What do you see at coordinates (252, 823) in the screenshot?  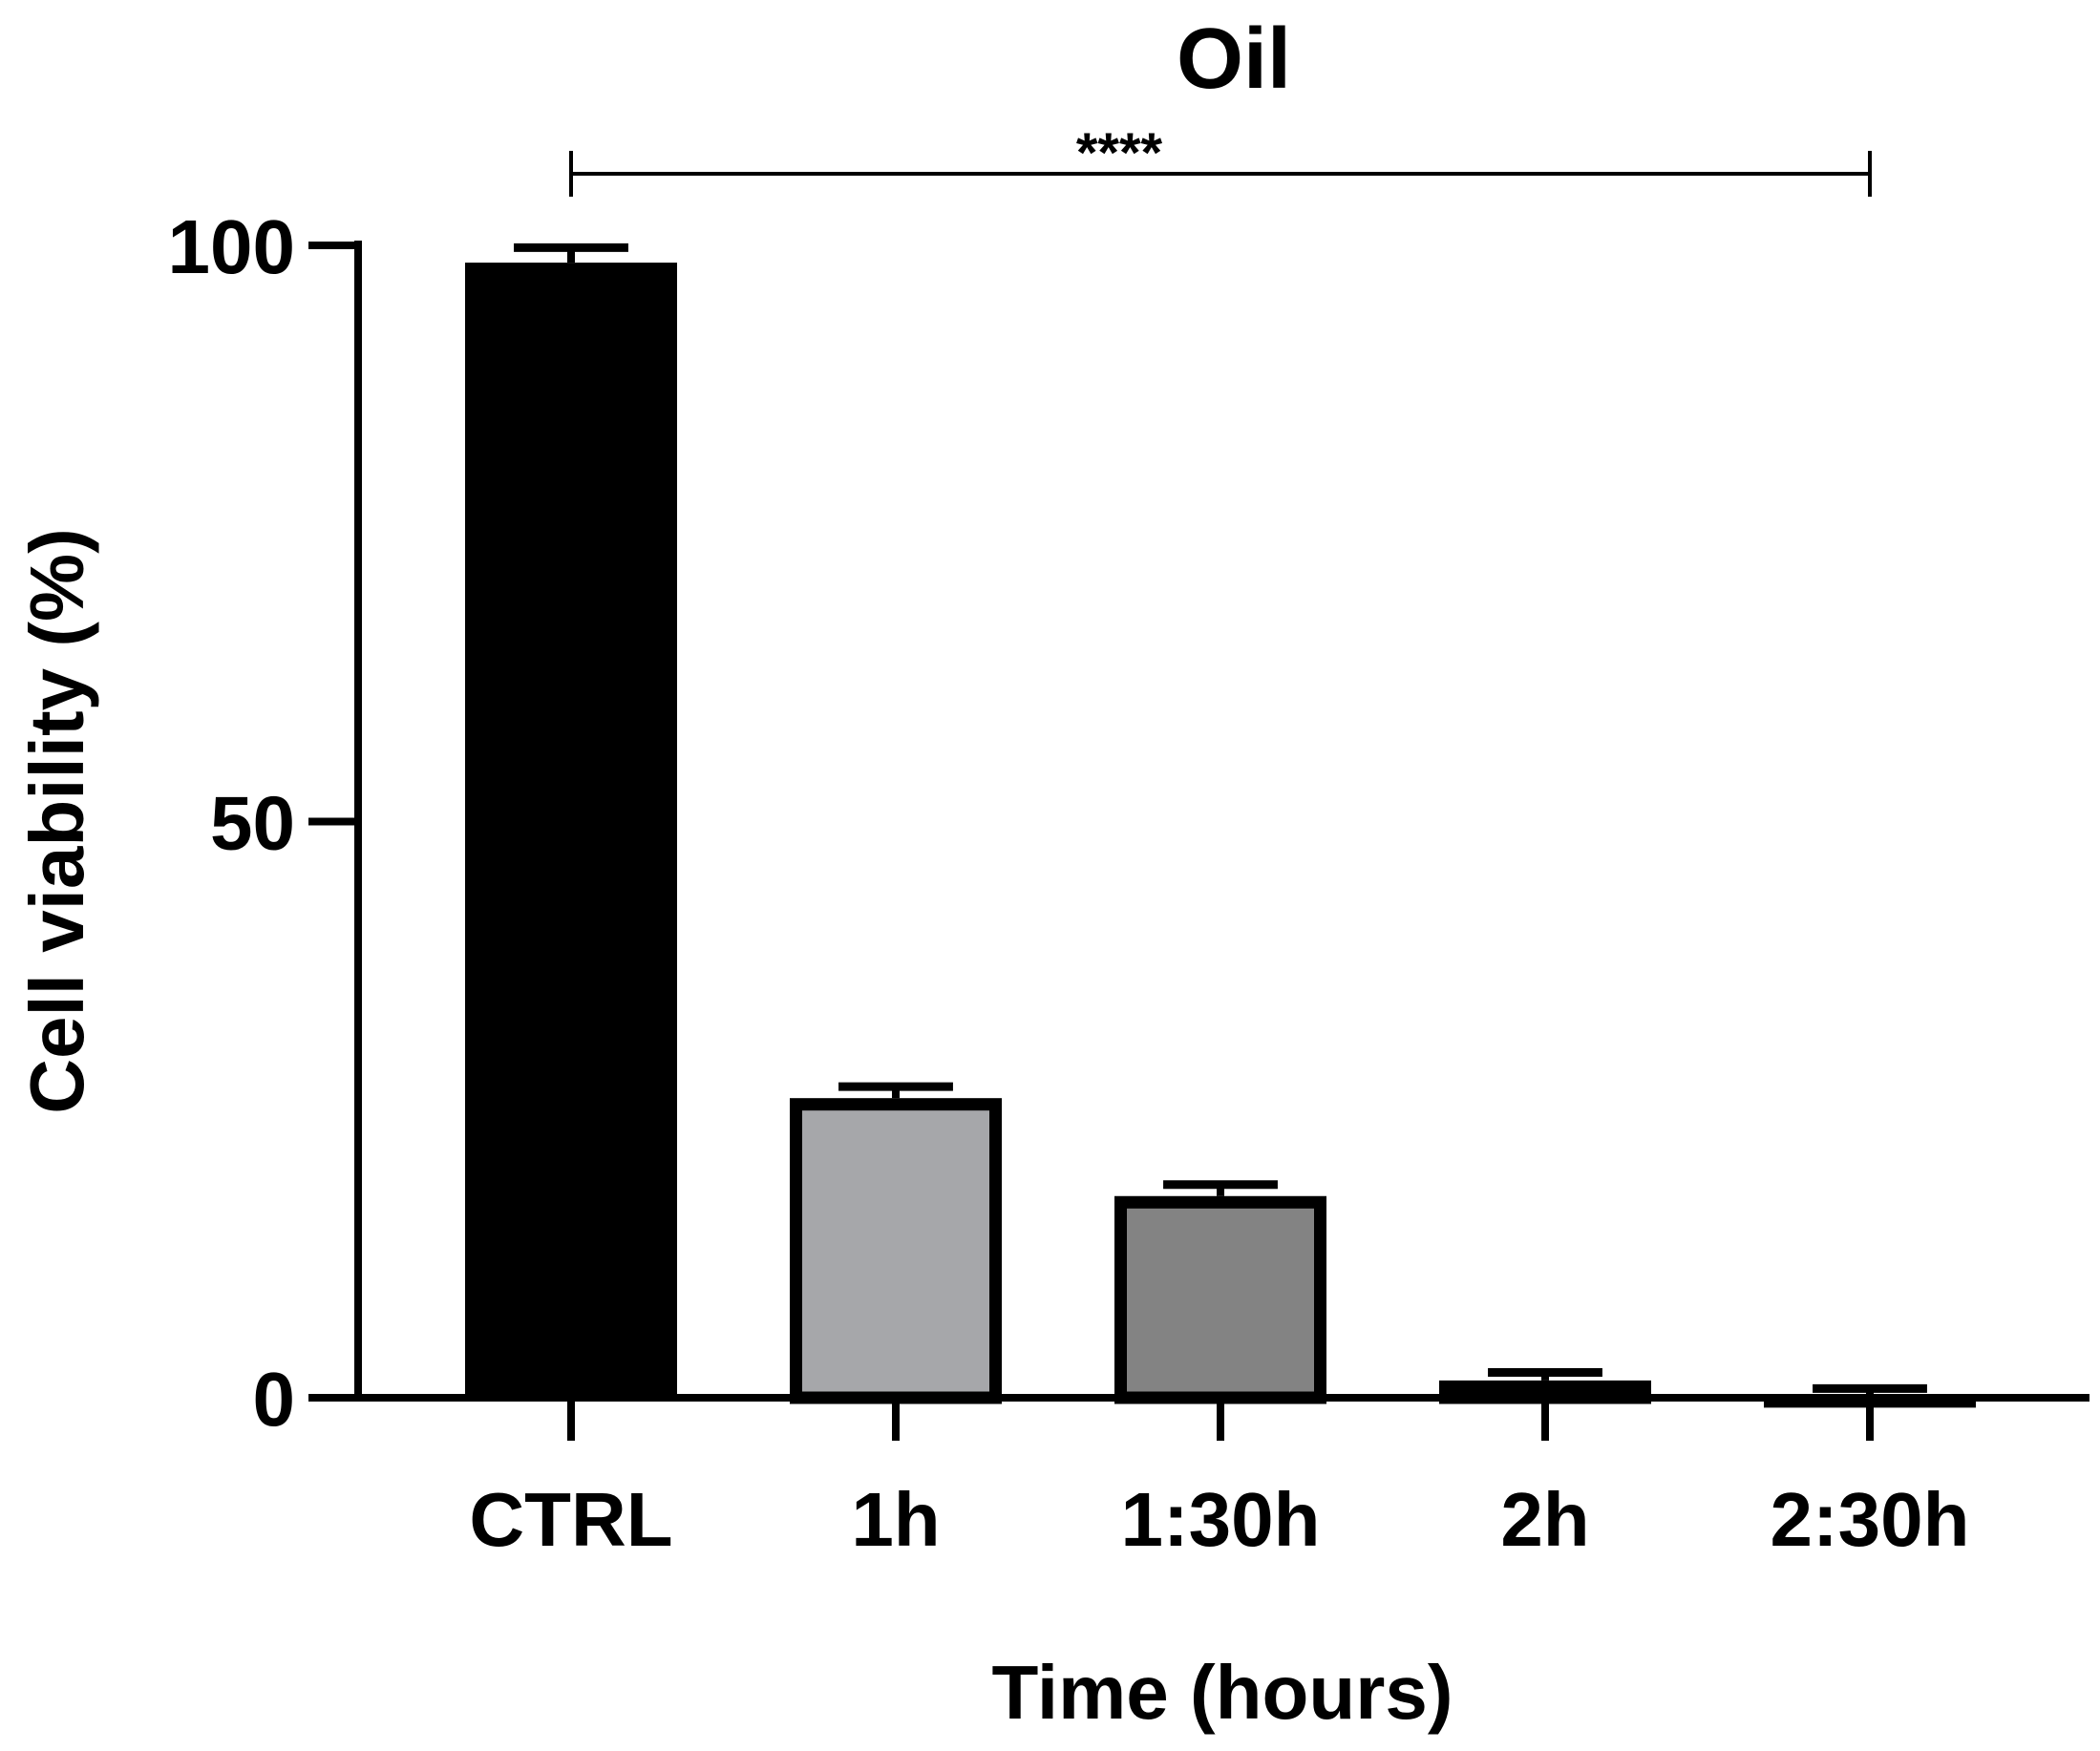 I see `y-tick-label-1: 50` at bounding box center [252, 823].